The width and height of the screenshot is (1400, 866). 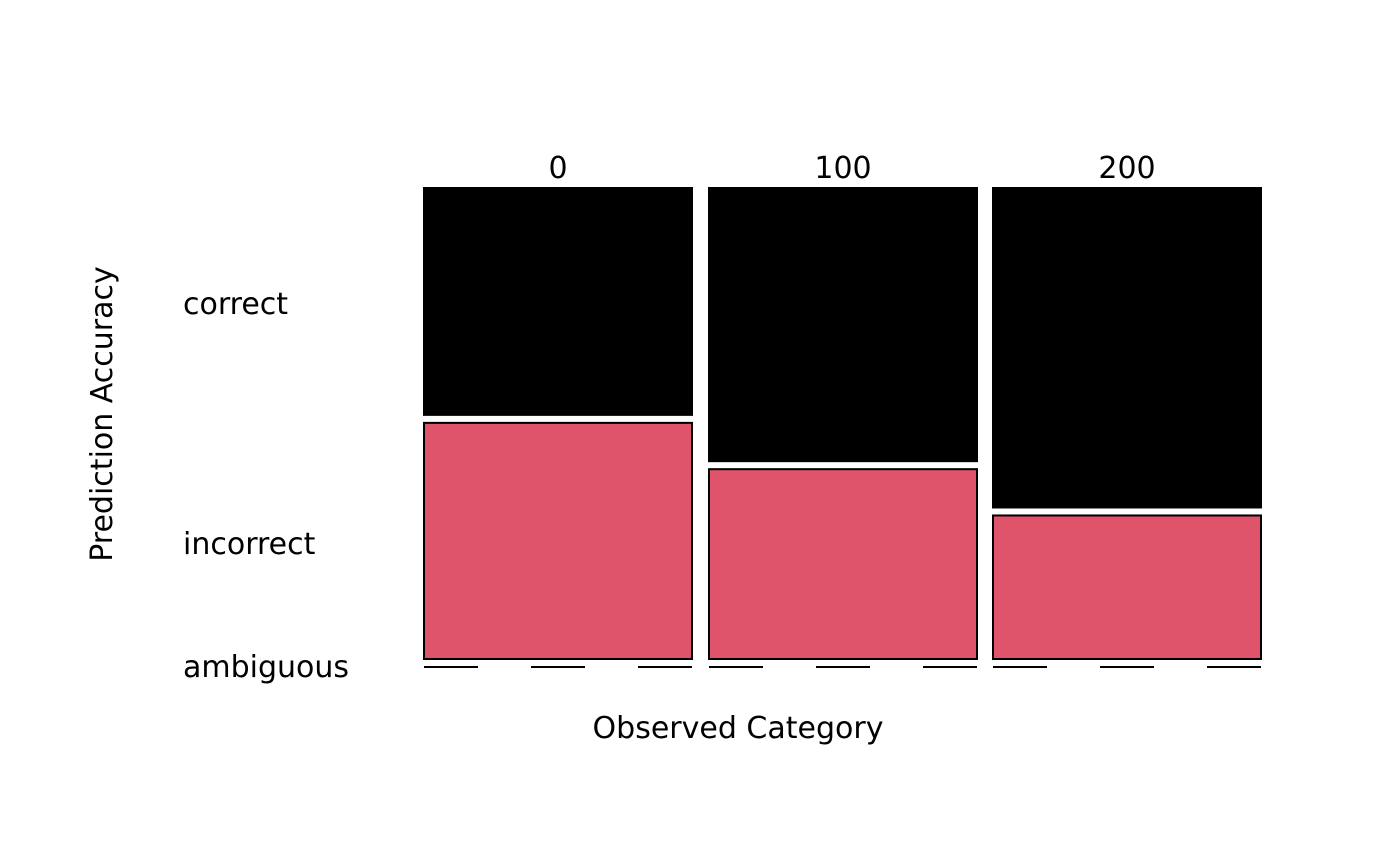 What do you see at coordinates (235, 304) in the screenshot?
I see `row-label-correct: correct` at bounding box center [235, 304].